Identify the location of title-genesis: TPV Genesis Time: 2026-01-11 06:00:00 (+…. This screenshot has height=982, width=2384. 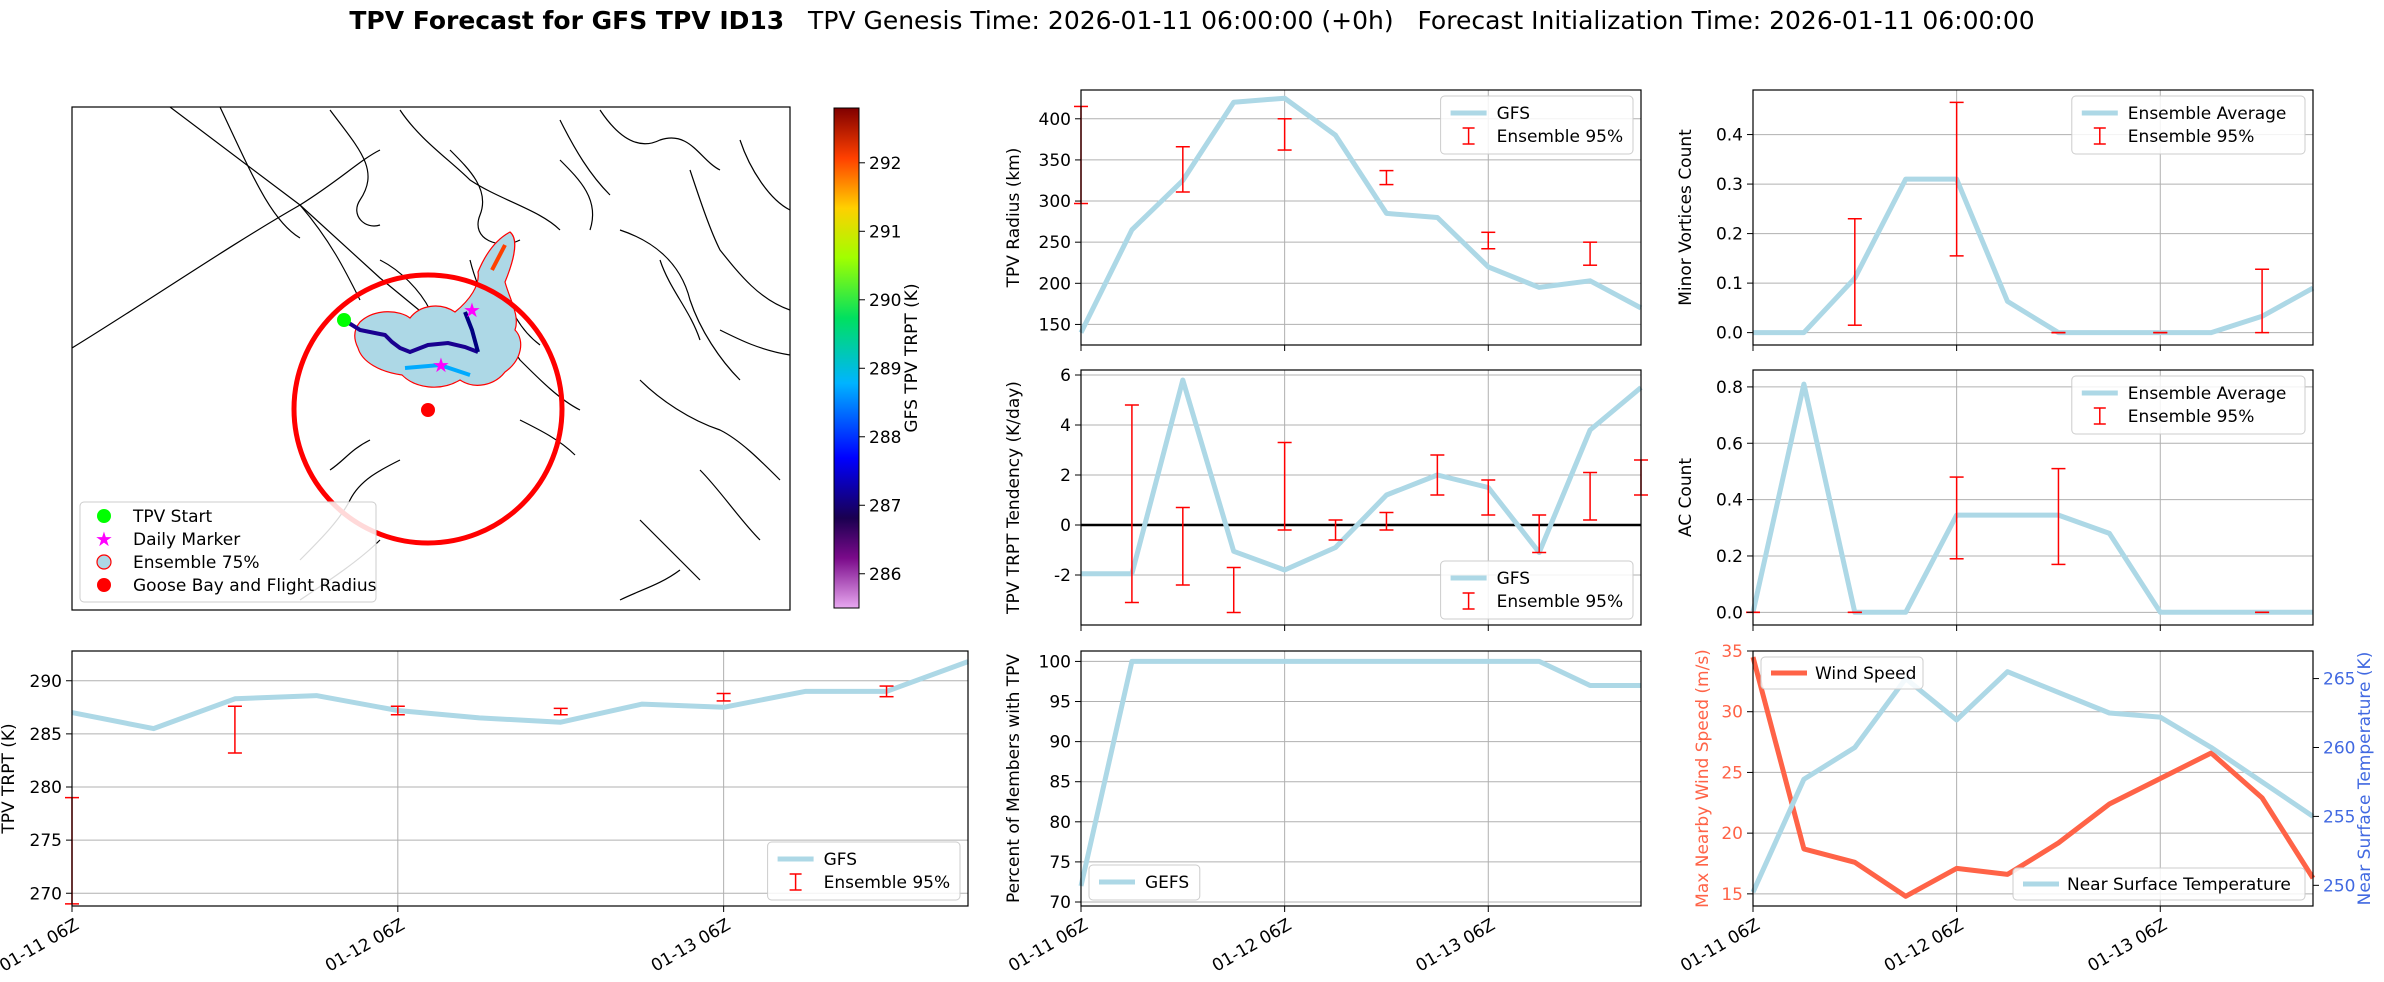
(1101, 20).